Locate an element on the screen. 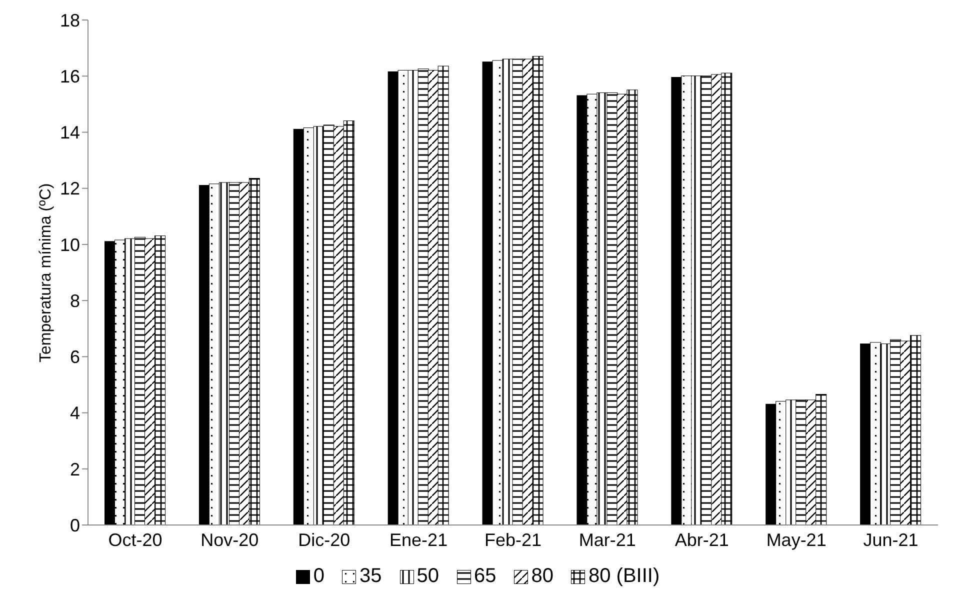  x-tick-label: Nov-20 is located at coordinates (229, 540).